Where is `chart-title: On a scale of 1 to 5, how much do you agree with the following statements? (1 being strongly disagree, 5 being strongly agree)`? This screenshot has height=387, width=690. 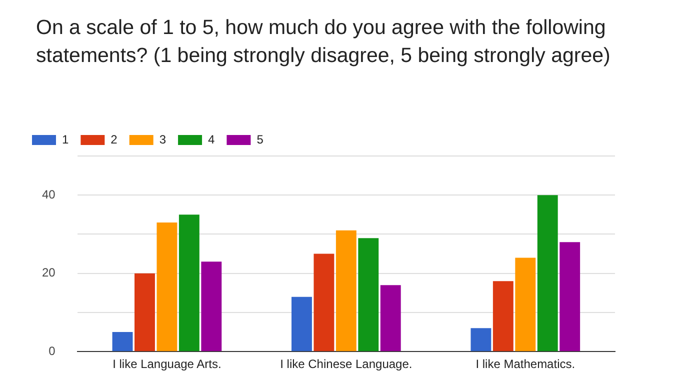 chart-title: On a scale of 1 to 5, how much do you agree with the following statements? (1 being strongly disagree, 5 being strongly agree) is located at coordinates (324, 42).